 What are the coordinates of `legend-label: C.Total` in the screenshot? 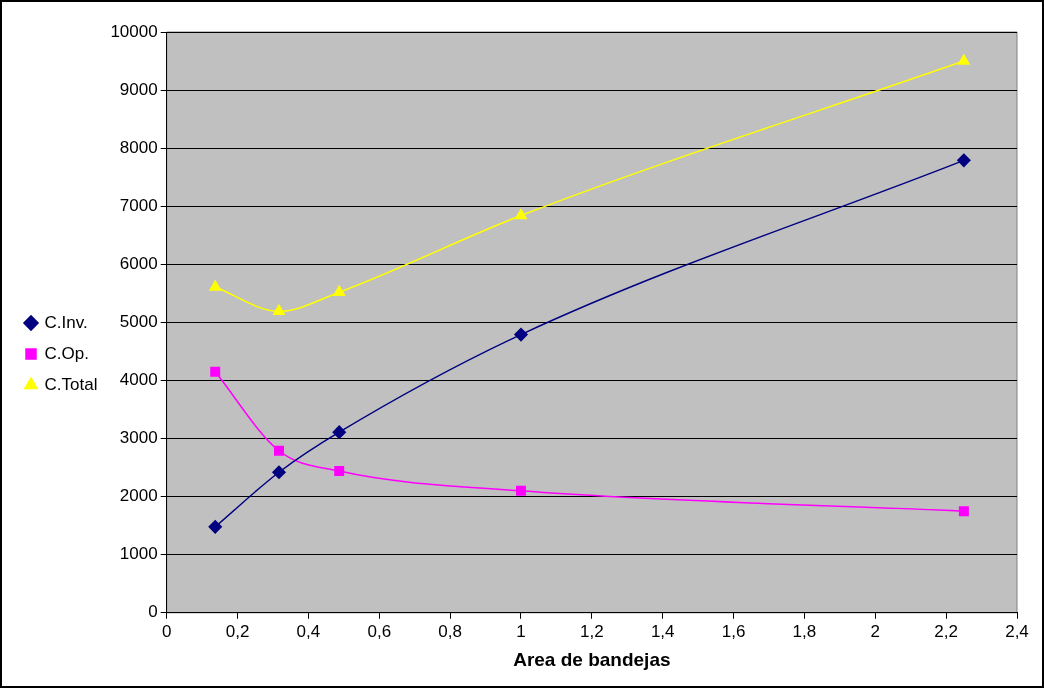 It's located at (71, 384).